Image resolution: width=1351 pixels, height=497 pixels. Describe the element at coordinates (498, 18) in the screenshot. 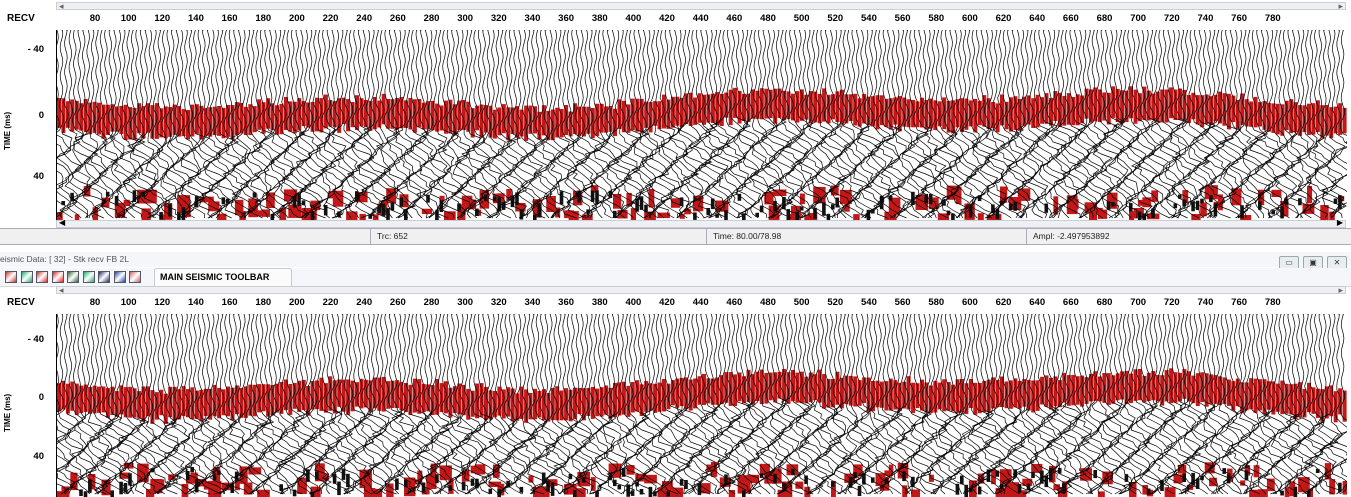

I see `x-tick-label: 320` at that location.